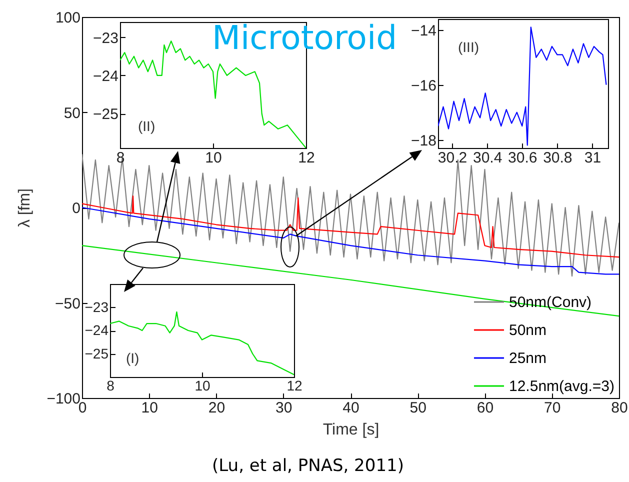 Image resolution: width=629 pixels, height=482 pixels. I want to click on y-tick-label: 50, so click(72, 113).